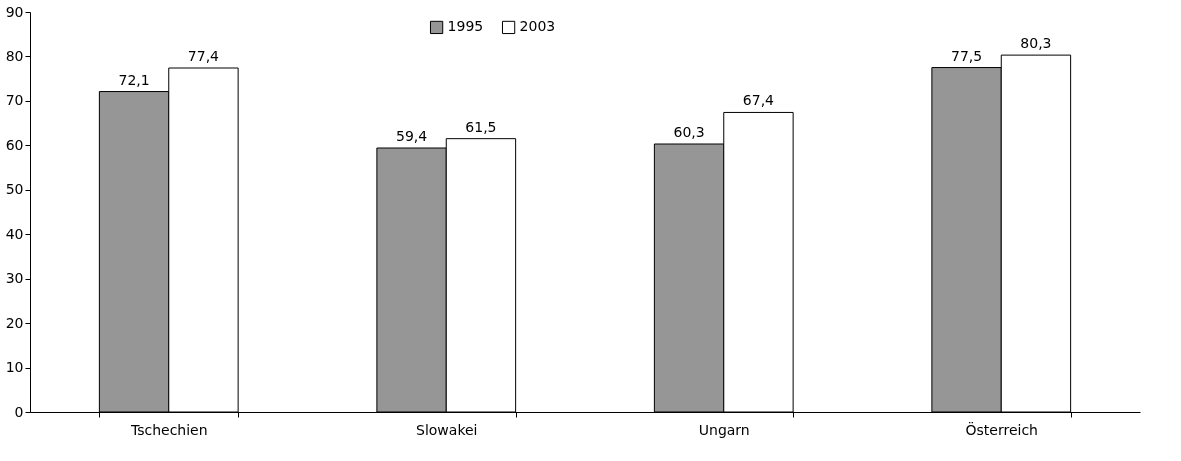  I want to click on y-tick-label: 60, so click(14, 144).